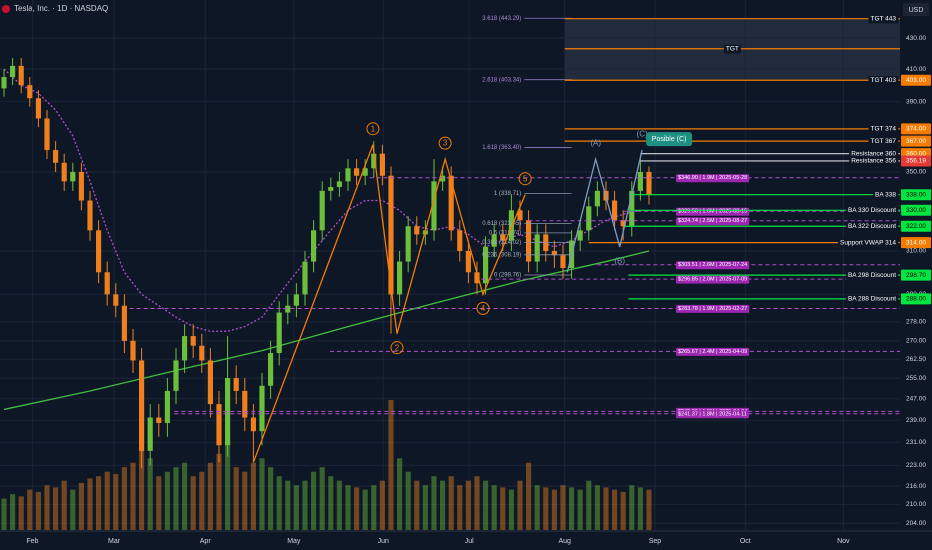  Describe the element at coordinates (916, 153) in the screenshot. I see `price-tag: 360.00` at that location.